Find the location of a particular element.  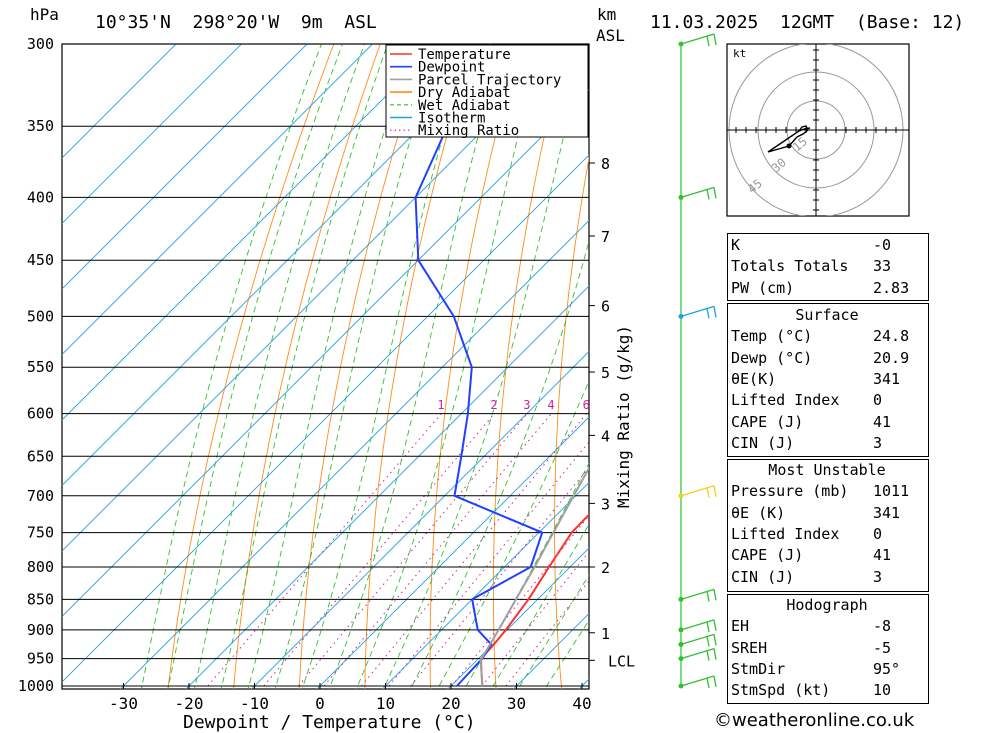

index-label: K is located at coordinates (736, 245).